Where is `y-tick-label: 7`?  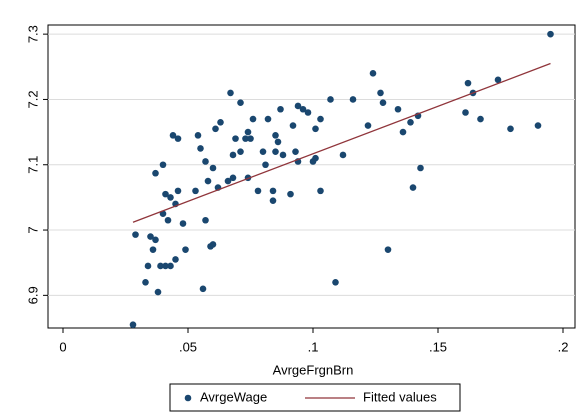 y-tick-label: 7 is located at coordinates (32, 229).